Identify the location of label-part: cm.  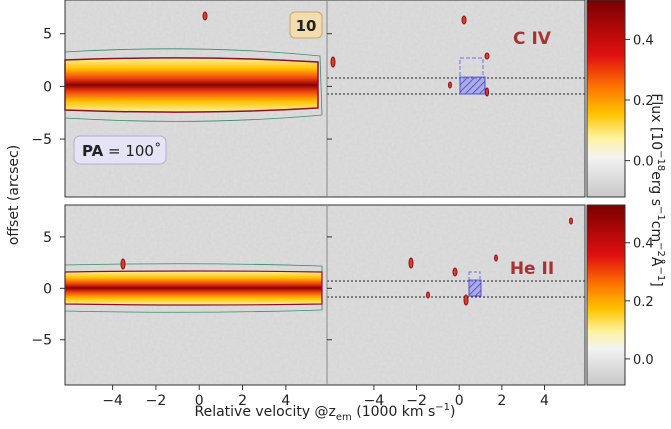
(656, 231).